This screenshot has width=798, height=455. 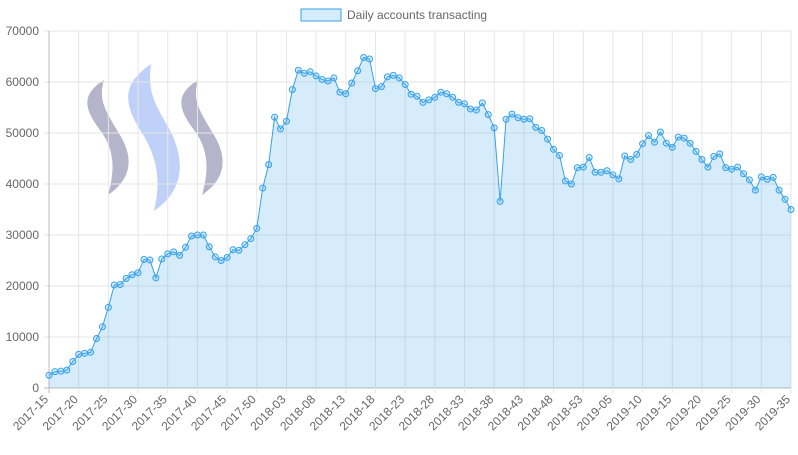 What do you see at coordinates (35, 388) in the screenshot?
I see `y-tick-label: 0` at bounding box center [35, 388].